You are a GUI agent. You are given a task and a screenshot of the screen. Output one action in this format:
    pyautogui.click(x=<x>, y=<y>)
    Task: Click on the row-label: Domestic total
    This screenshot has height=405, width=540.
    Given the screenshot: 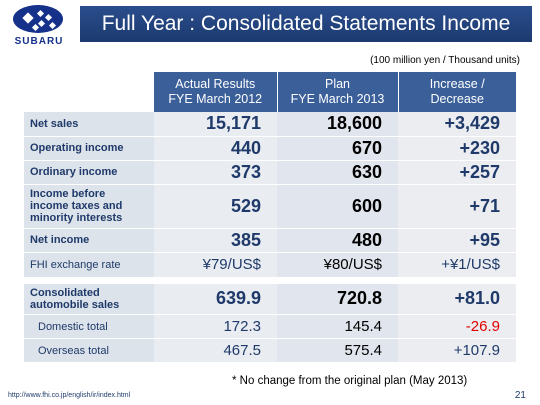 What is the action you would take?
    pyautogui.click(x=89, y=326)
    